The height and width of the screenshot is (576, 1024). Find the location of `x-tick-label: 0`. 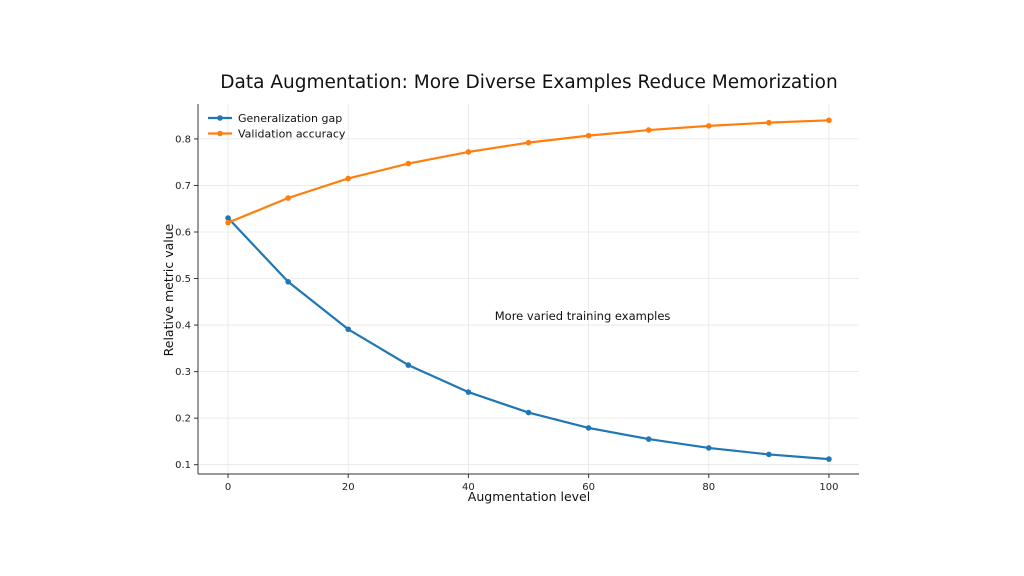

x-tick-label: 0 is located at coordinates (228, 487).